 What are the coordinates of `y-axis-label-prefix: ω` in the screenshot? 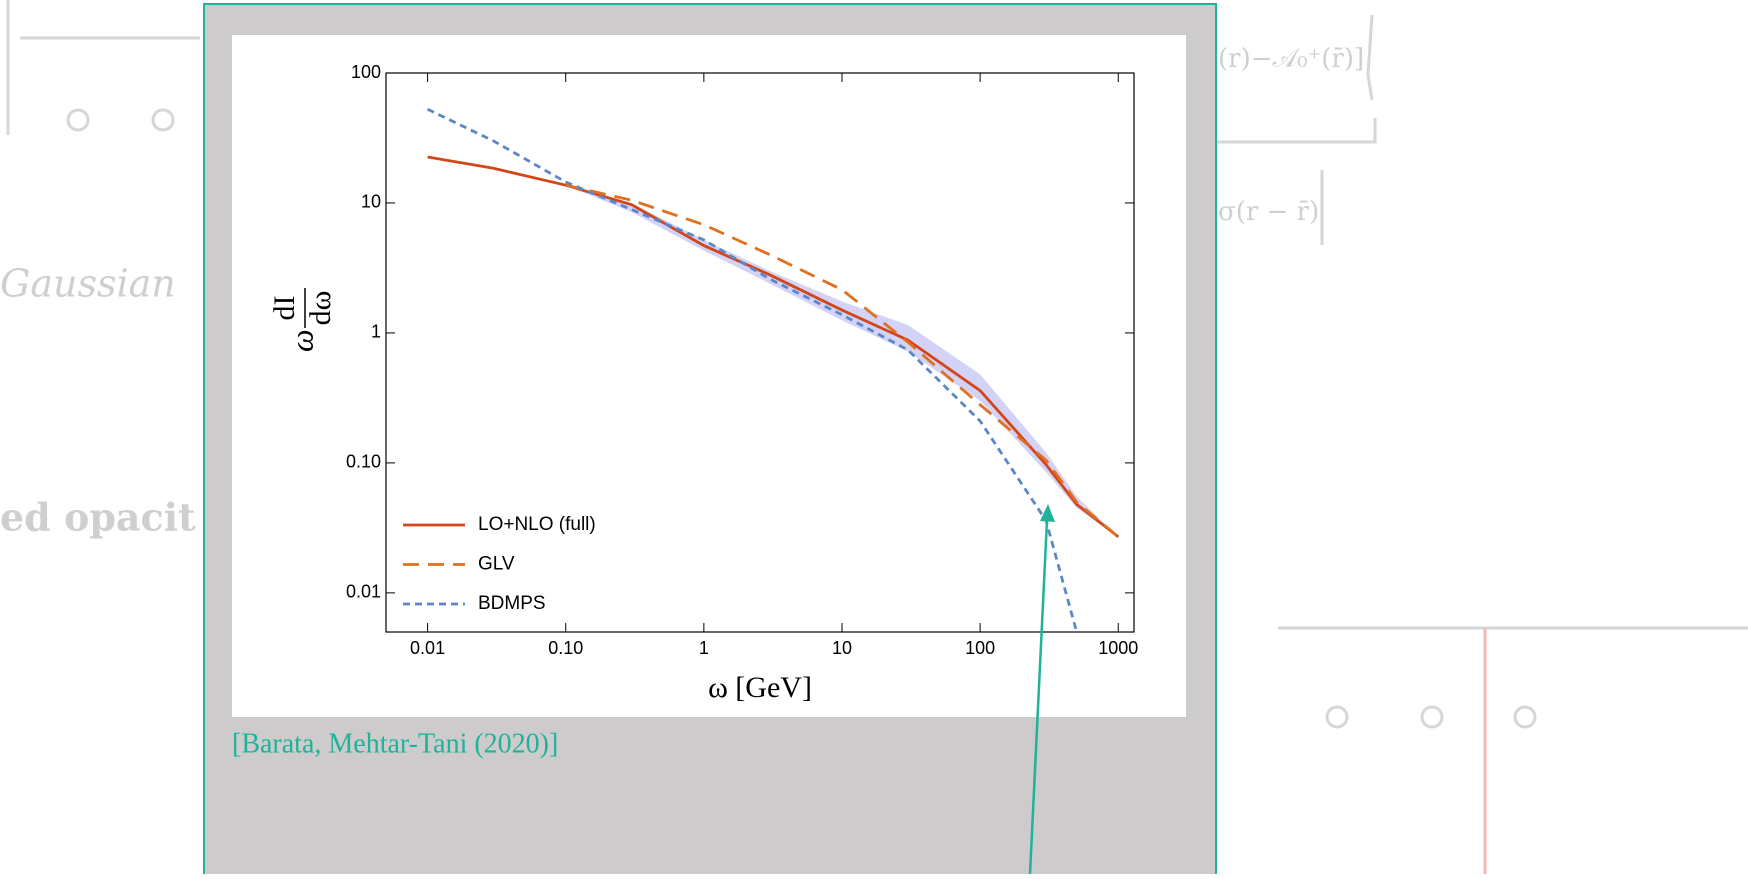 It's located at (301, 340).